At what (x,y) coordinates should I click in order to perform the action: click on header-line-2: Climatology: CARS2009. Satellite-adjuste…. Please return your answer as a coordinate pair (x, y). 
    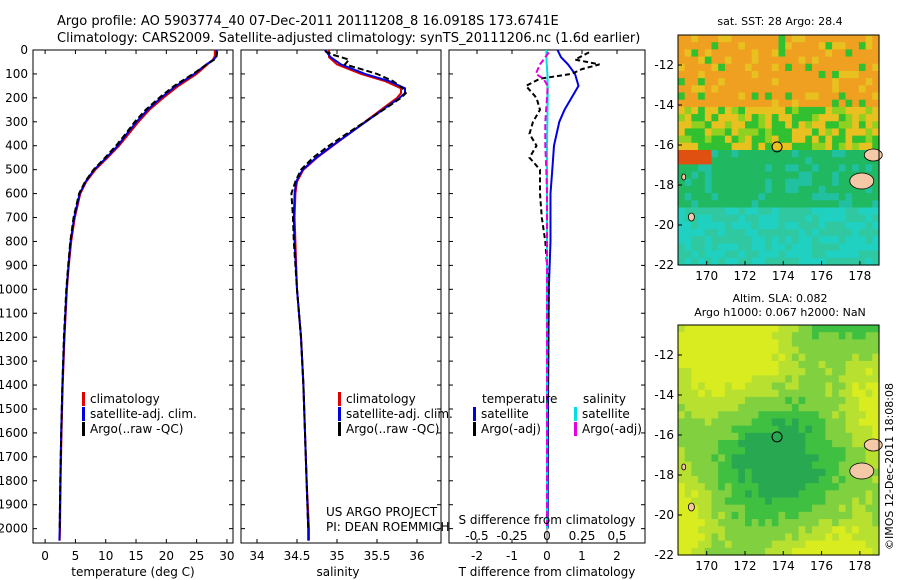
    Looking at the image, I should click on (348, 38).